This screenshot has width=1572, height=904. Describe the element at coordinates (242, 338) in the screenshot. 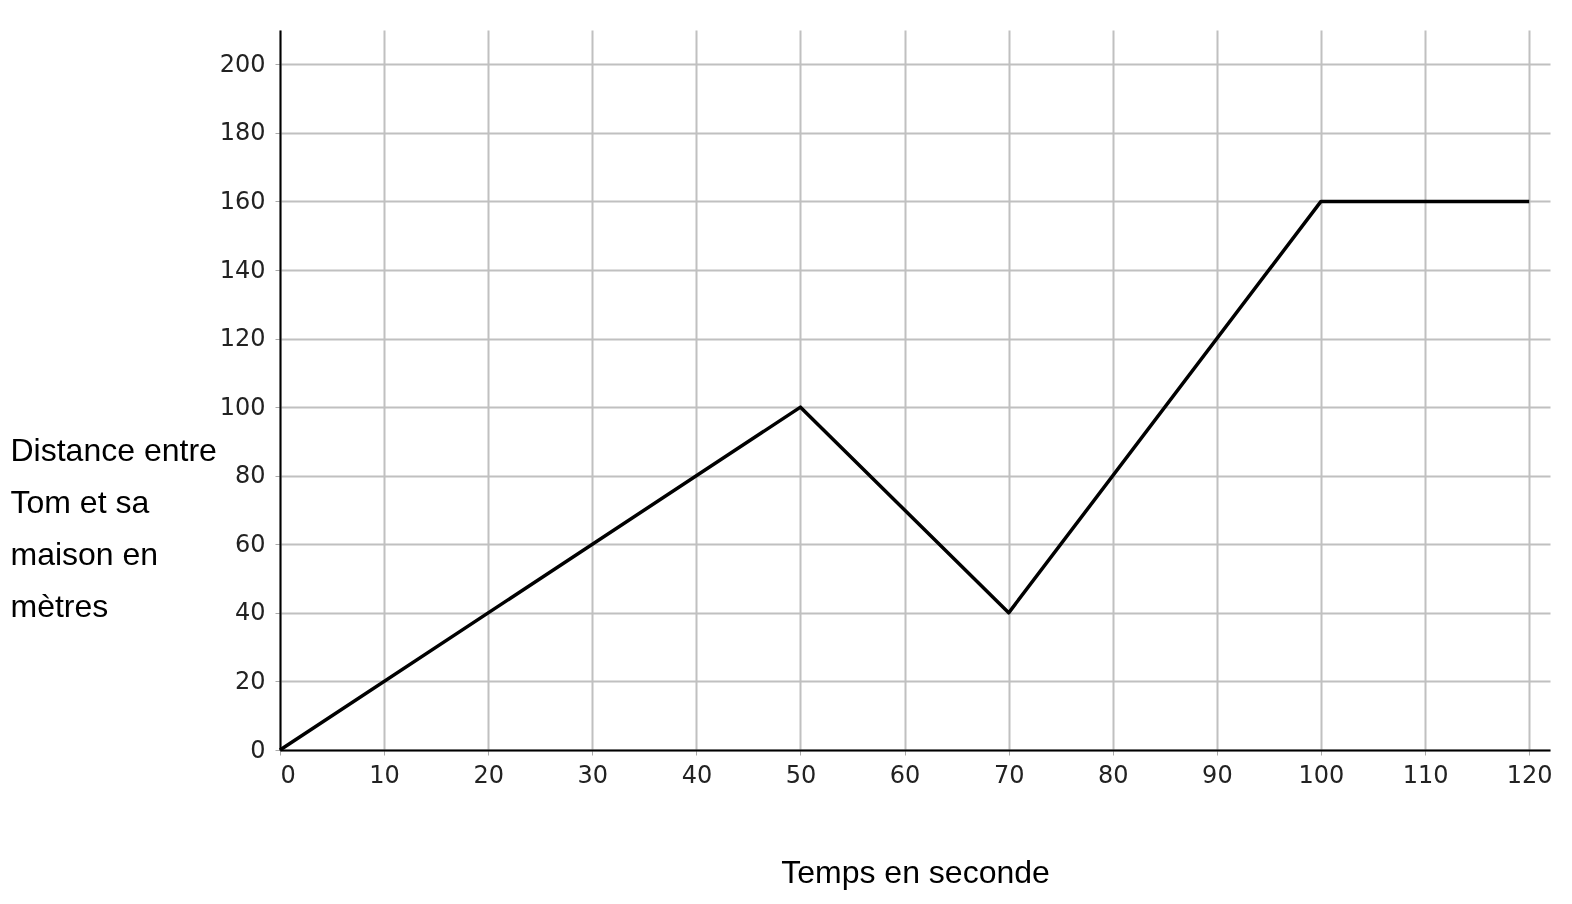

I see `y-tick-label: 120` at that location.